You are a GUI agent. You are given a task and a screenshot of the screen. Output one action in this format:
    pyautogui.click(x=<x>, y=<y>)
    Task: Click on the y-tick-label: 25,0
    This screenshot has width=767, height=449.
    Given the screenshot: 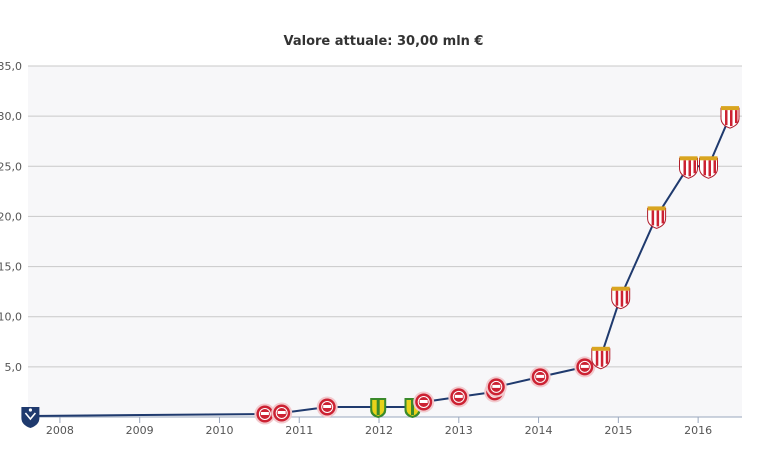 What is the action you would take?
    pyautogui.click(x=11, y=166)
    